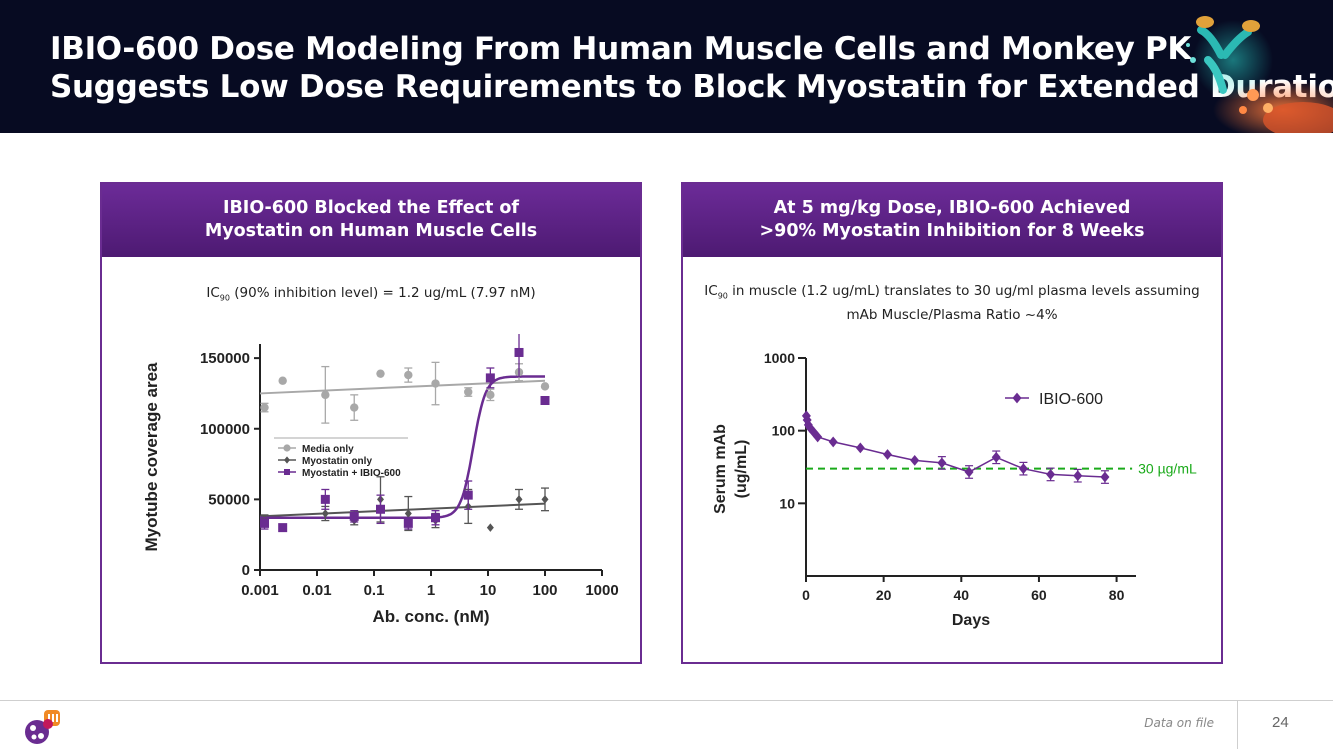 This screenshot has width=1333, height=749. What do you see at coordinates (1280, 722) in the screenshot?
I see `page-number: 24` at bounding box center [1280, 722].